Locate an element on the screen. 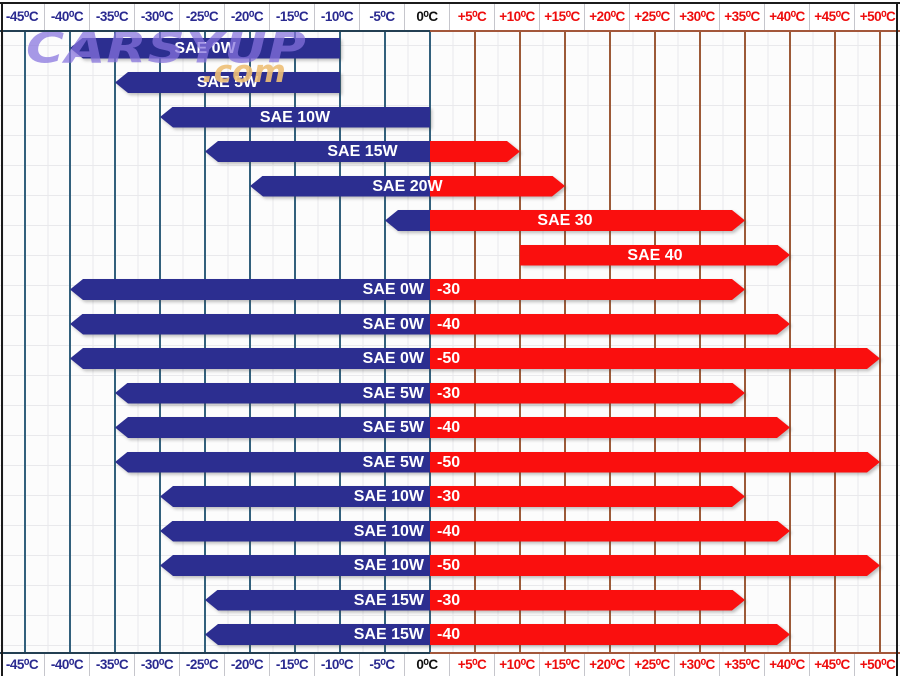 This screenshot has height=676, width=900. tick-label-bottom: +25⁰C is located at coordinates (652, 665).